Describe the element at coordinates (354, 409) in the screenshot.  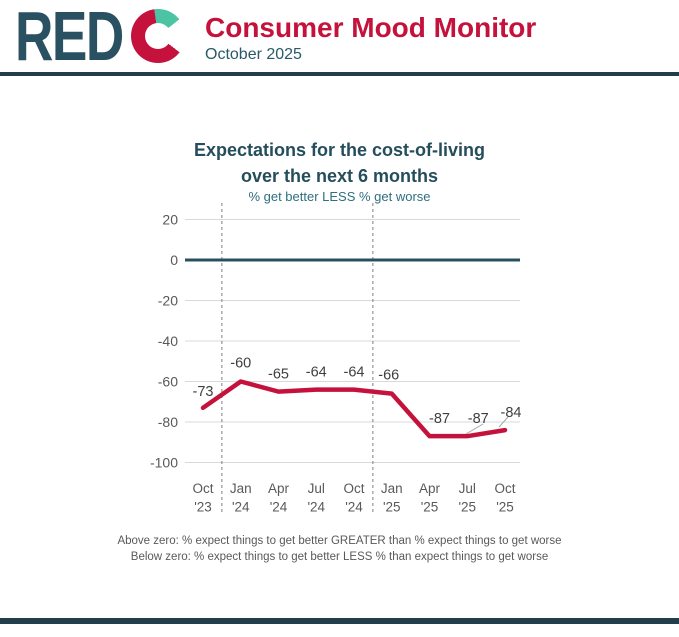
I see `data-line` at that location.